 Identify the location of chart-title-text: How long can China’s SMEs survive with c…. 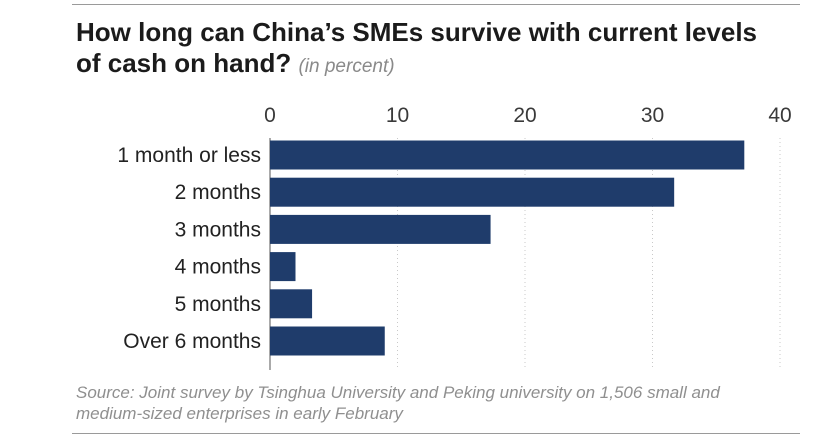
(417, 47).